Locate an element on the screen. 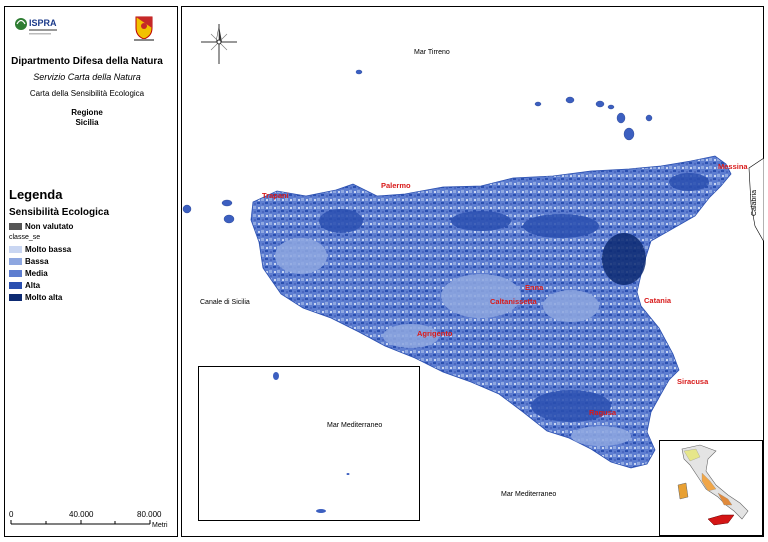 This screenshot has width=768, height=542. ispra-logo-text: ISPRA is located at coordinates (43, 23).